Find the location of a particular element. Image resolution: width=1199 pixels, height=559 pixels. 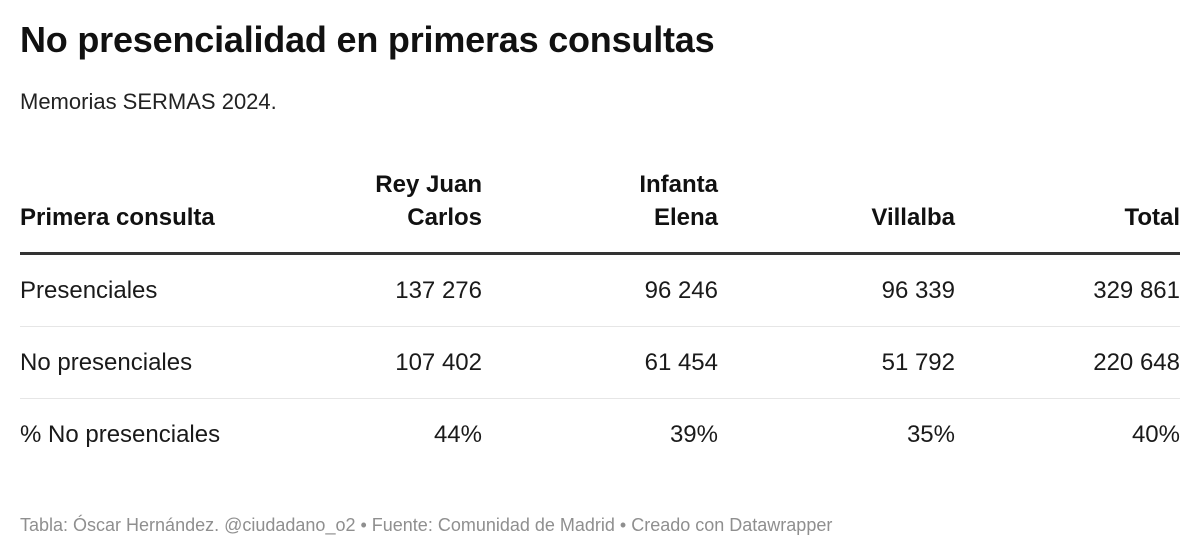

row-label: No presenciales is located at coordinates (140, 362).